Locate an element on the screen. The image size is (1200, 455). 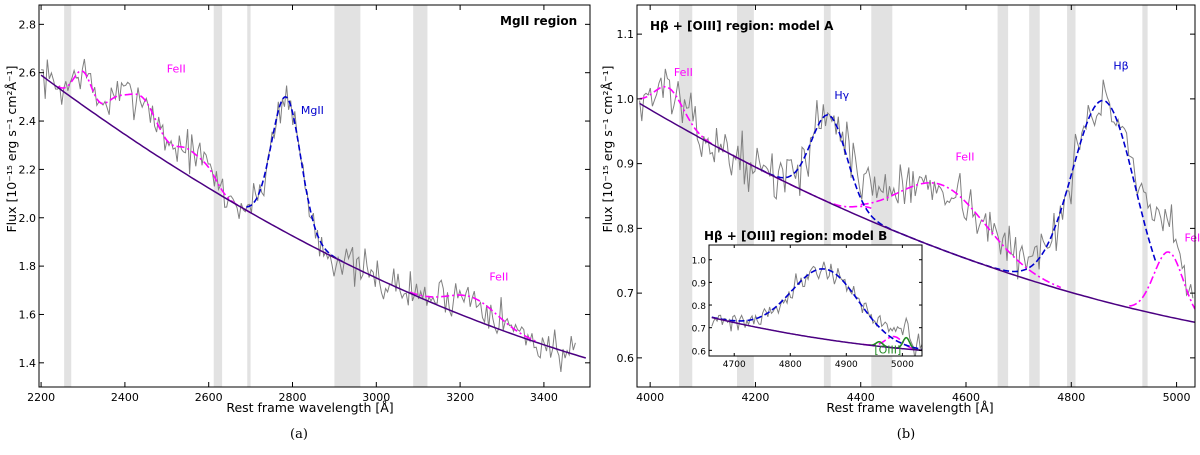
x-tick-label: 2800 is located at coordinates (293, 397).